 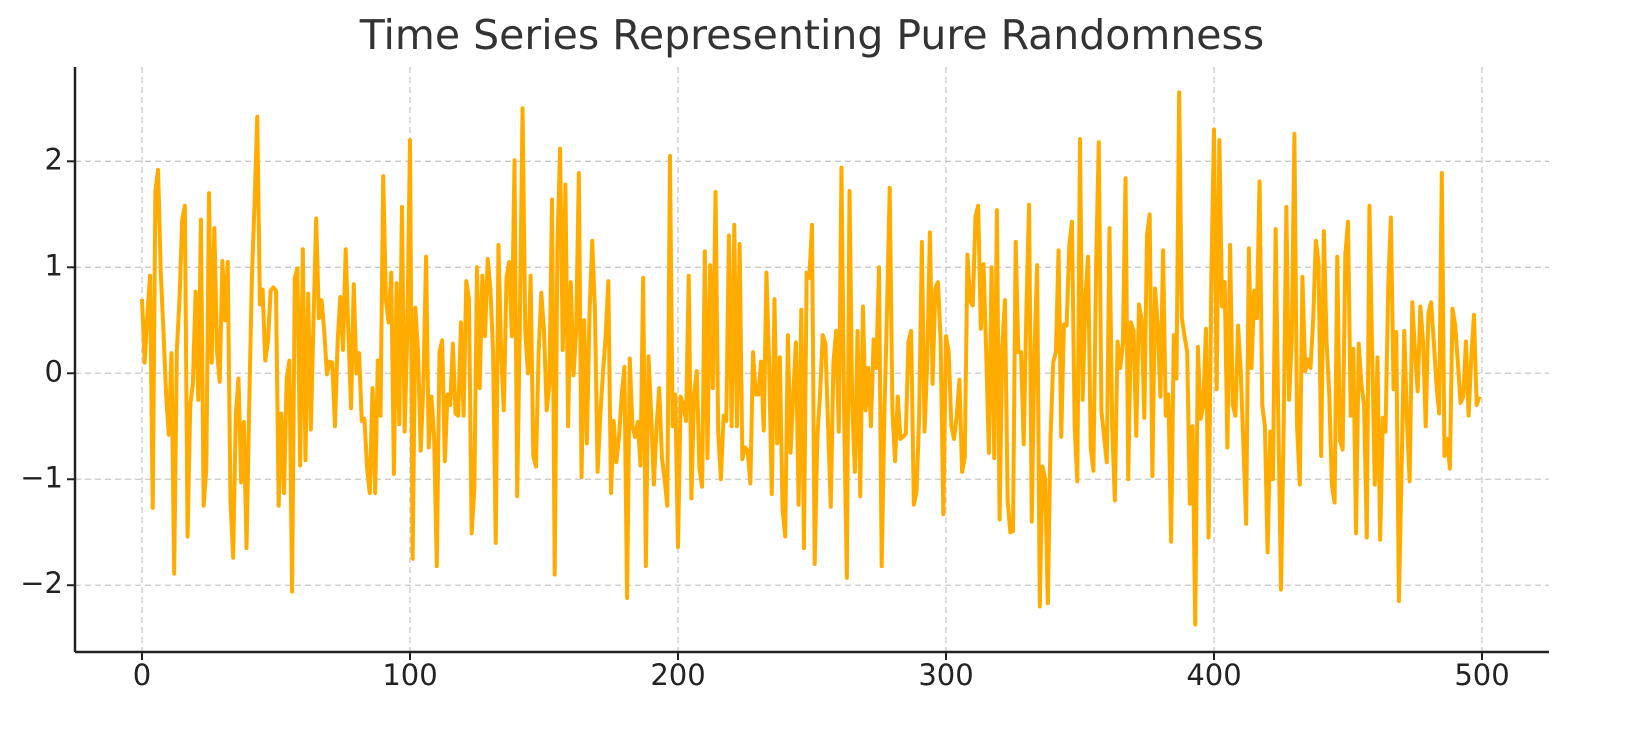 What do you see at coordinates (677, 675) in the screenshot?
I see `x-tick-label: 200` at bounding box center [677, 675].